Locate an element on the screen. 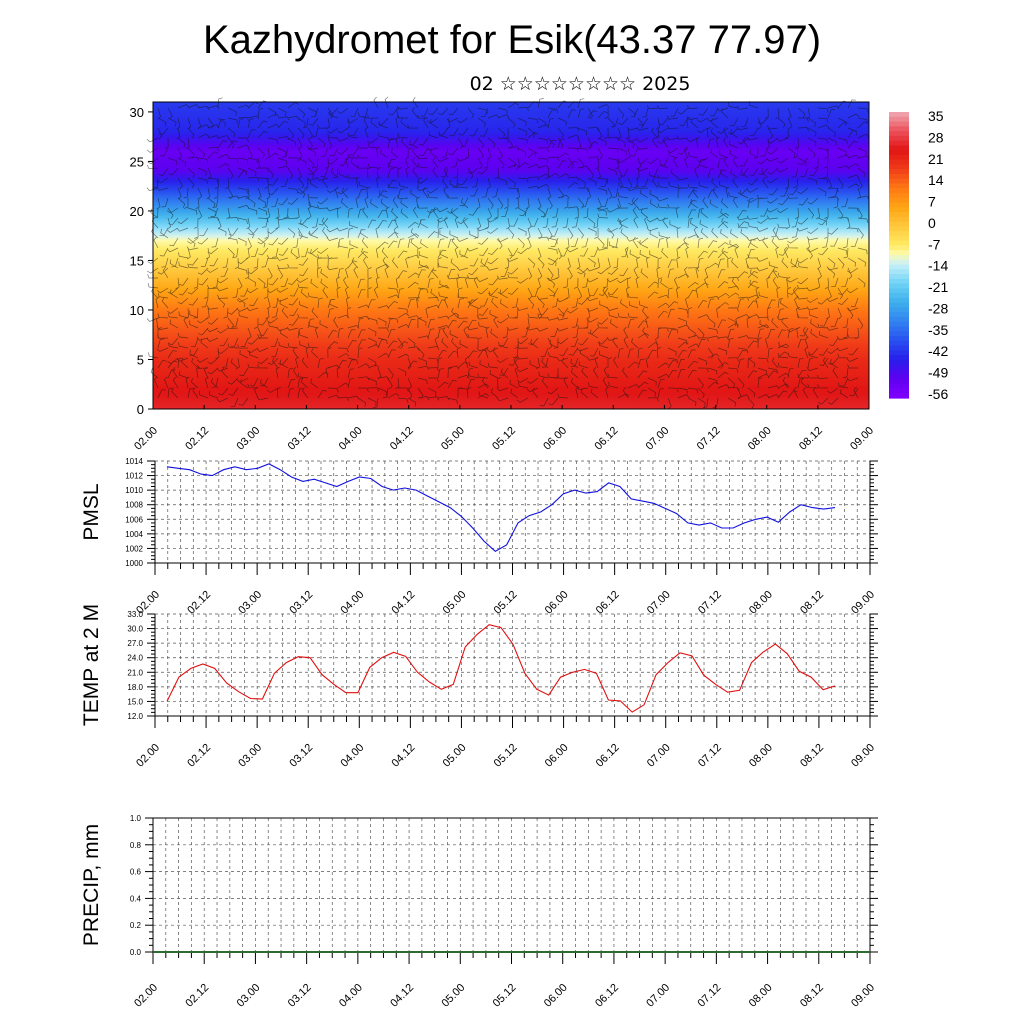 The width and height of the screenshot is (1024, 1024). colorbar-label: 7 is located at coordinates (932, 202).